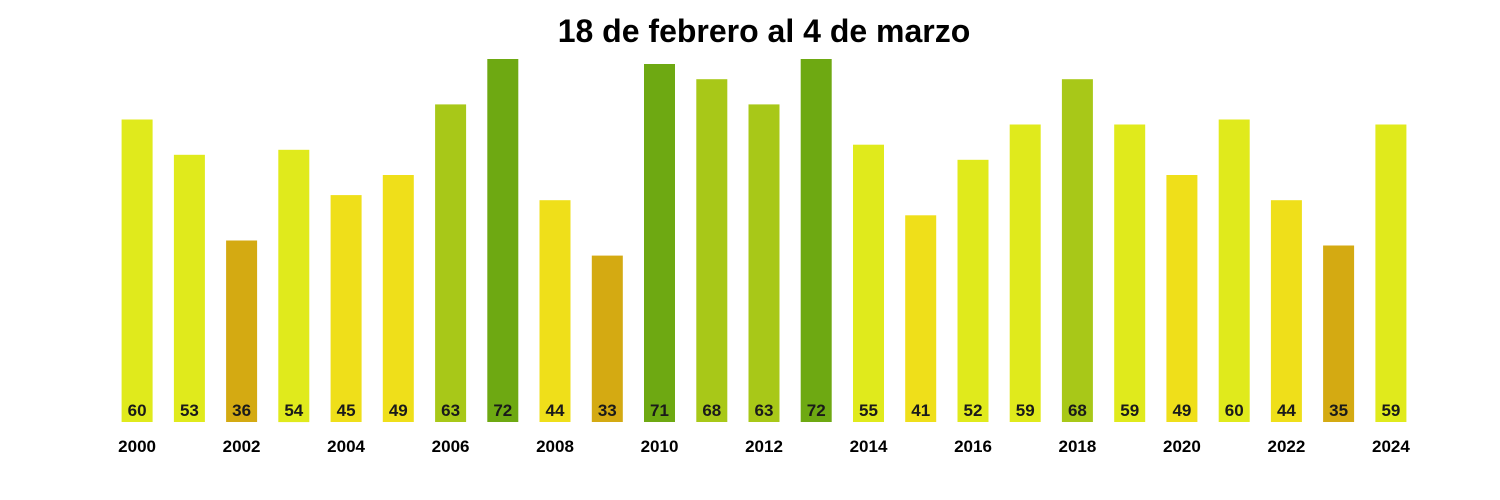 This screenshot has height=500, width=1500. Describe the element at coordinates (1025, 273) in the screenshot. I see `bar-2017` at that location.